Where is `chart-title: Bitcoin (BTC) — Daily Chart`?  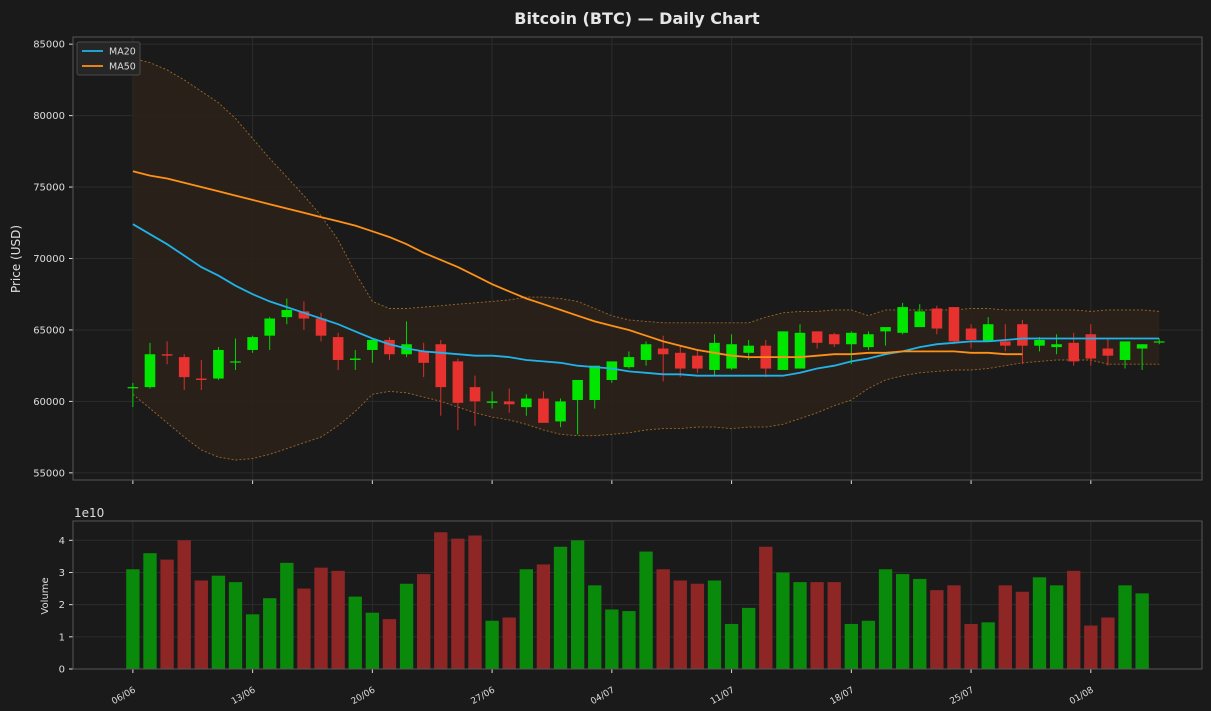
chart-title: Bitcoin (BTC) — Daily Chart is located at coordinates (637, 18).